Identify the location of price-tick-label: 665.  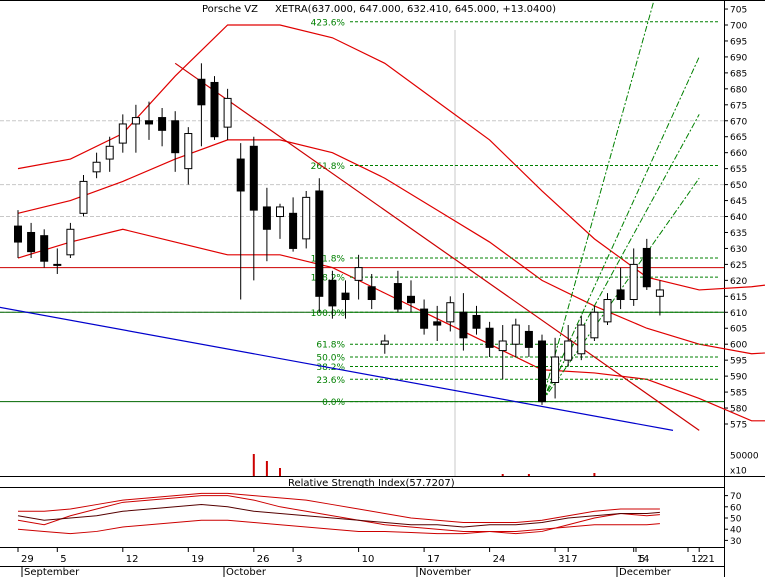
(738, 138).